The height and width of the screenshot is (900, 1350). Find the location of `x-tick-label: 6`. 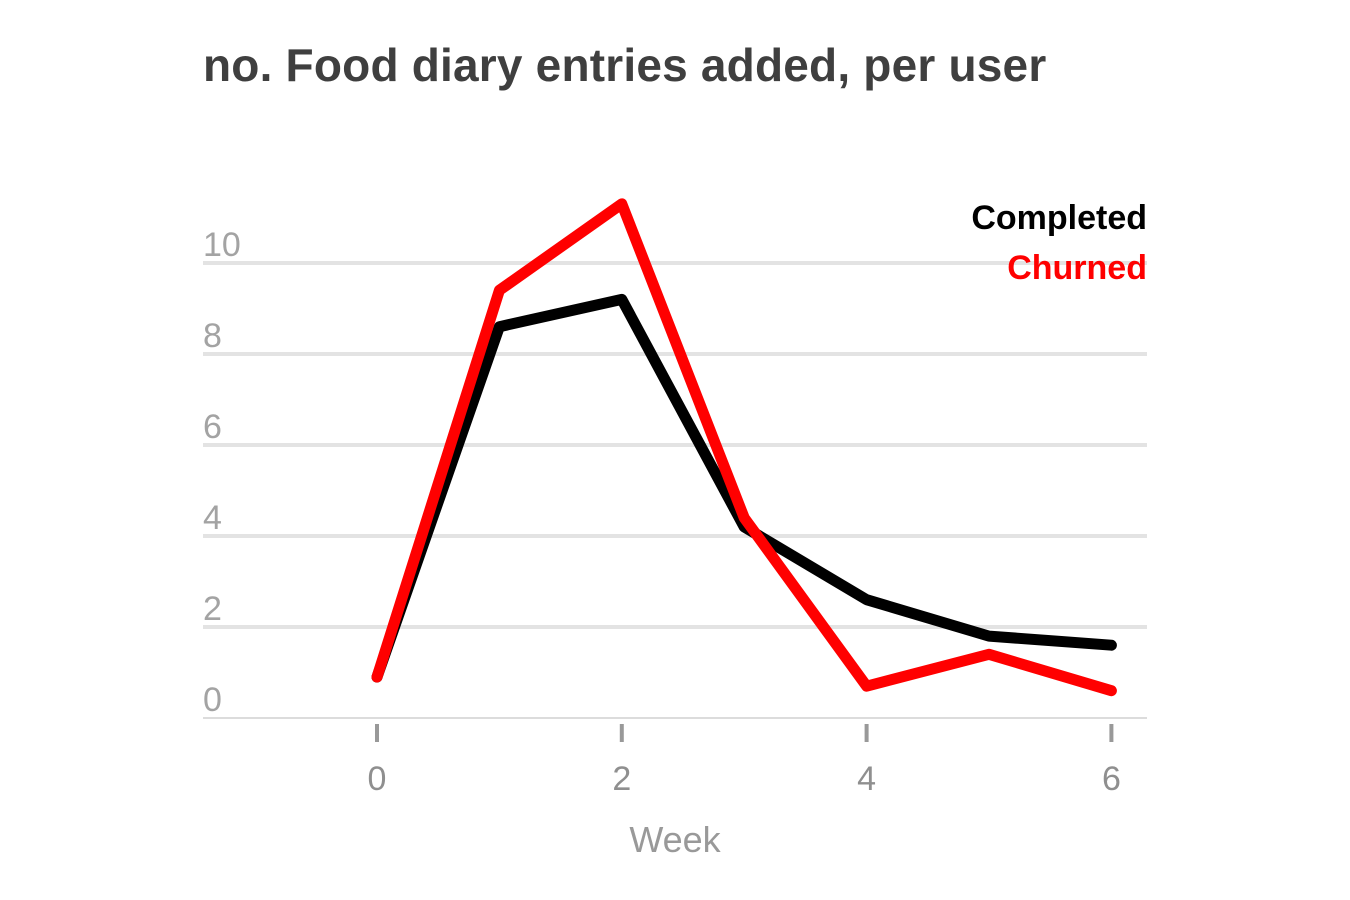

x-tick-label: 6 is located at coordinates (1111, 779).